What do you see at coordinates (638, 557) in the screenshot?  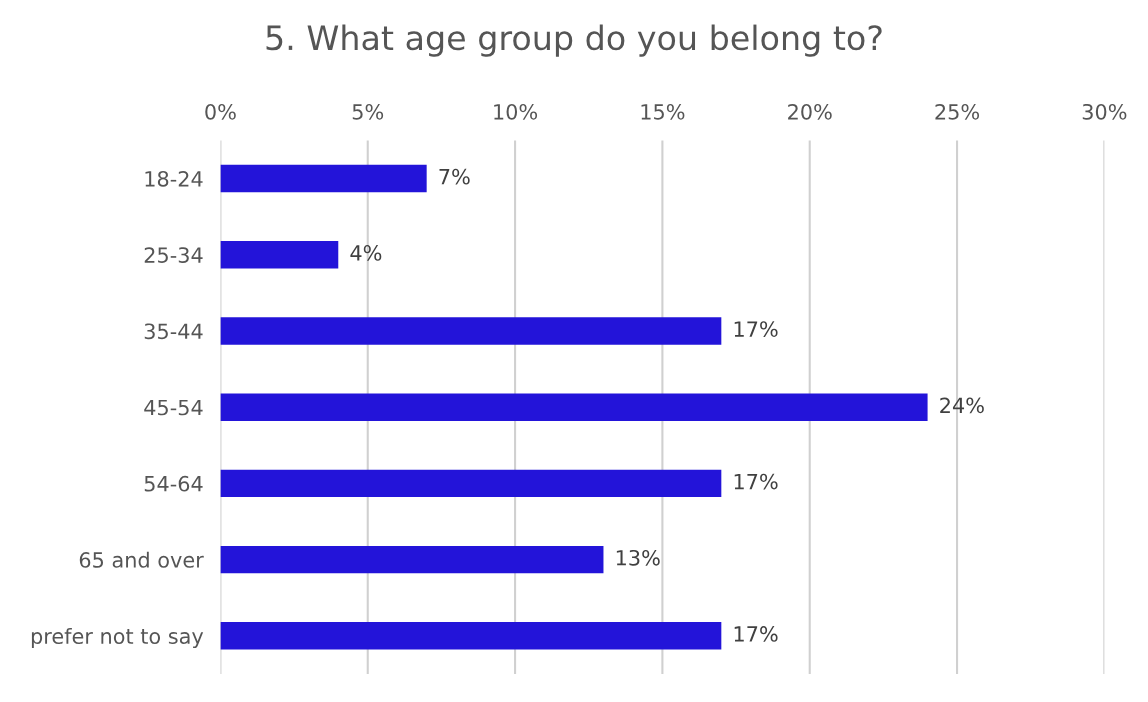 I see `data-label: 13%` at bounding box center [638, 557].